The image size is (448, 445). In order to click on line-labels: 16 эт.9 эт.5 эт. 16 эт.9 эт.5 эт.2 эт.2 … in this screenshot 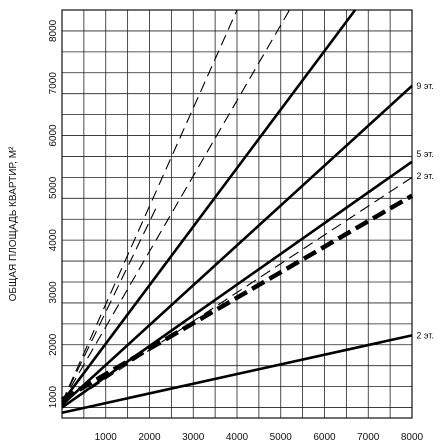, I will do `click(425, 211)`.